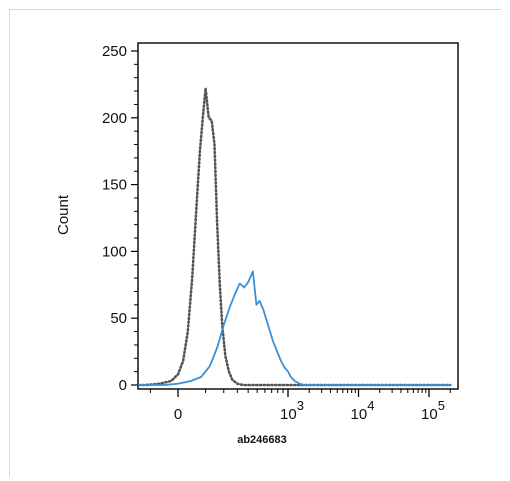 The image size is (510, 481). I want to click on y-tick-label: 250, so click(114, 51).